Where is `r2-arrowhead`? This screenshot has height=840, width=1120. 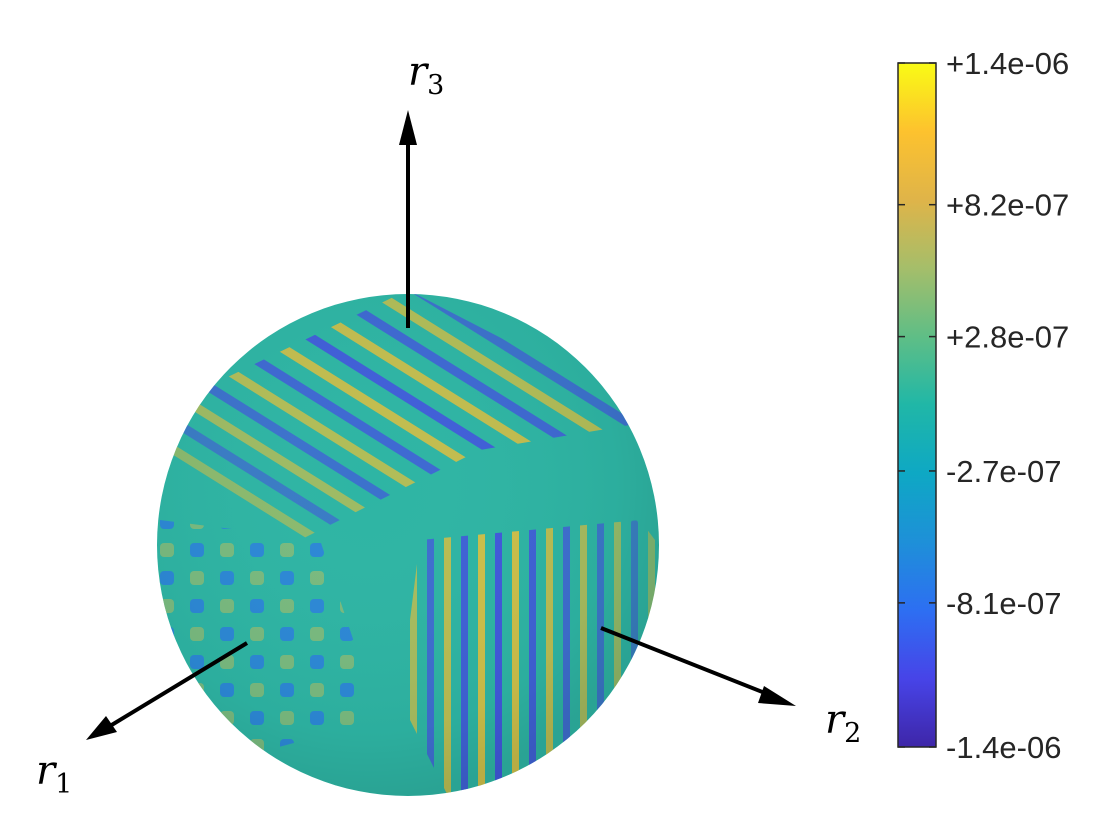 r2-arrowhead is located at coordinates (777, 696).